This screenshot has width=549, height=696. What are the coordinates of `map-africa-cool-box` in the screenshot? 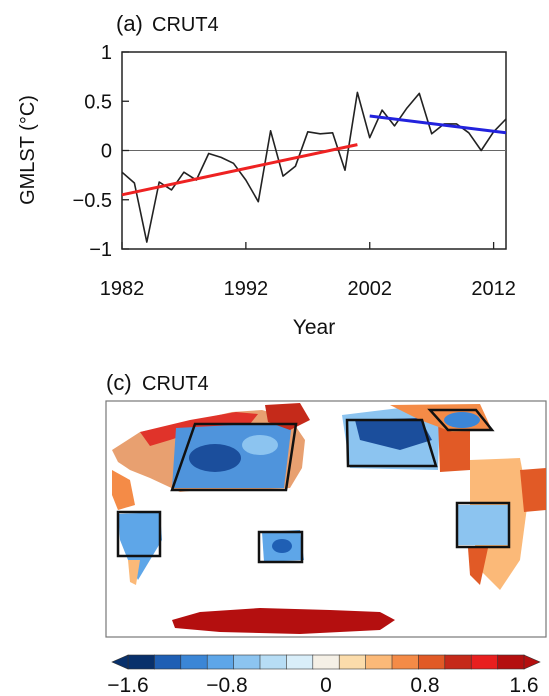 It's located at (483, 525).